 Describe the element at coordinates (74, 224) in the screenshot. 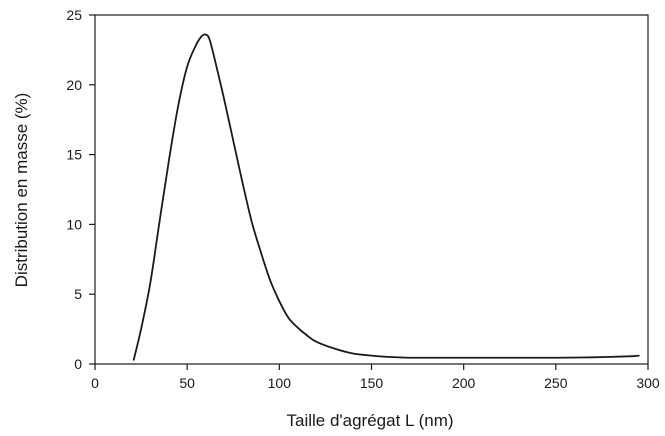

I see `y-tick-label: 10` at that location.